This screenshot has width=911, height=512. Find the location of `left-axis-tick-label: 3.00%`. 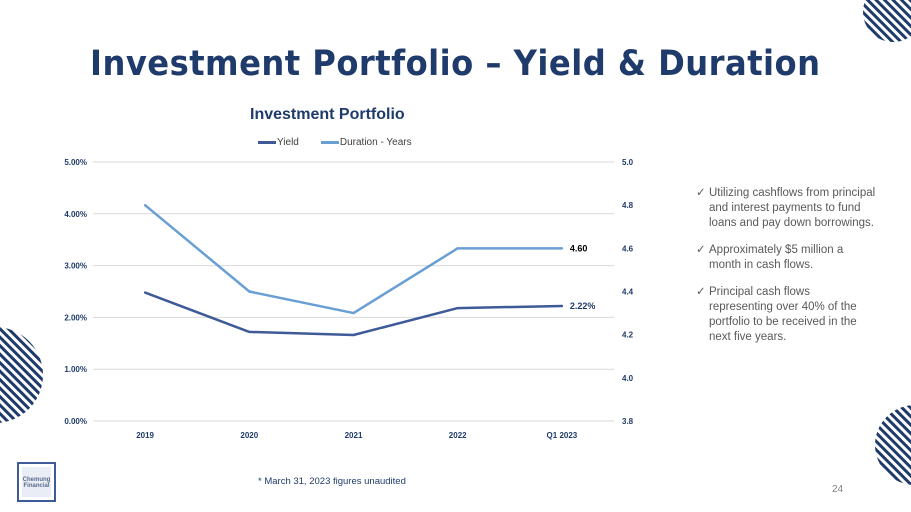

left-axis-tick-label: 3.00% is located at coordinates (75, 266).